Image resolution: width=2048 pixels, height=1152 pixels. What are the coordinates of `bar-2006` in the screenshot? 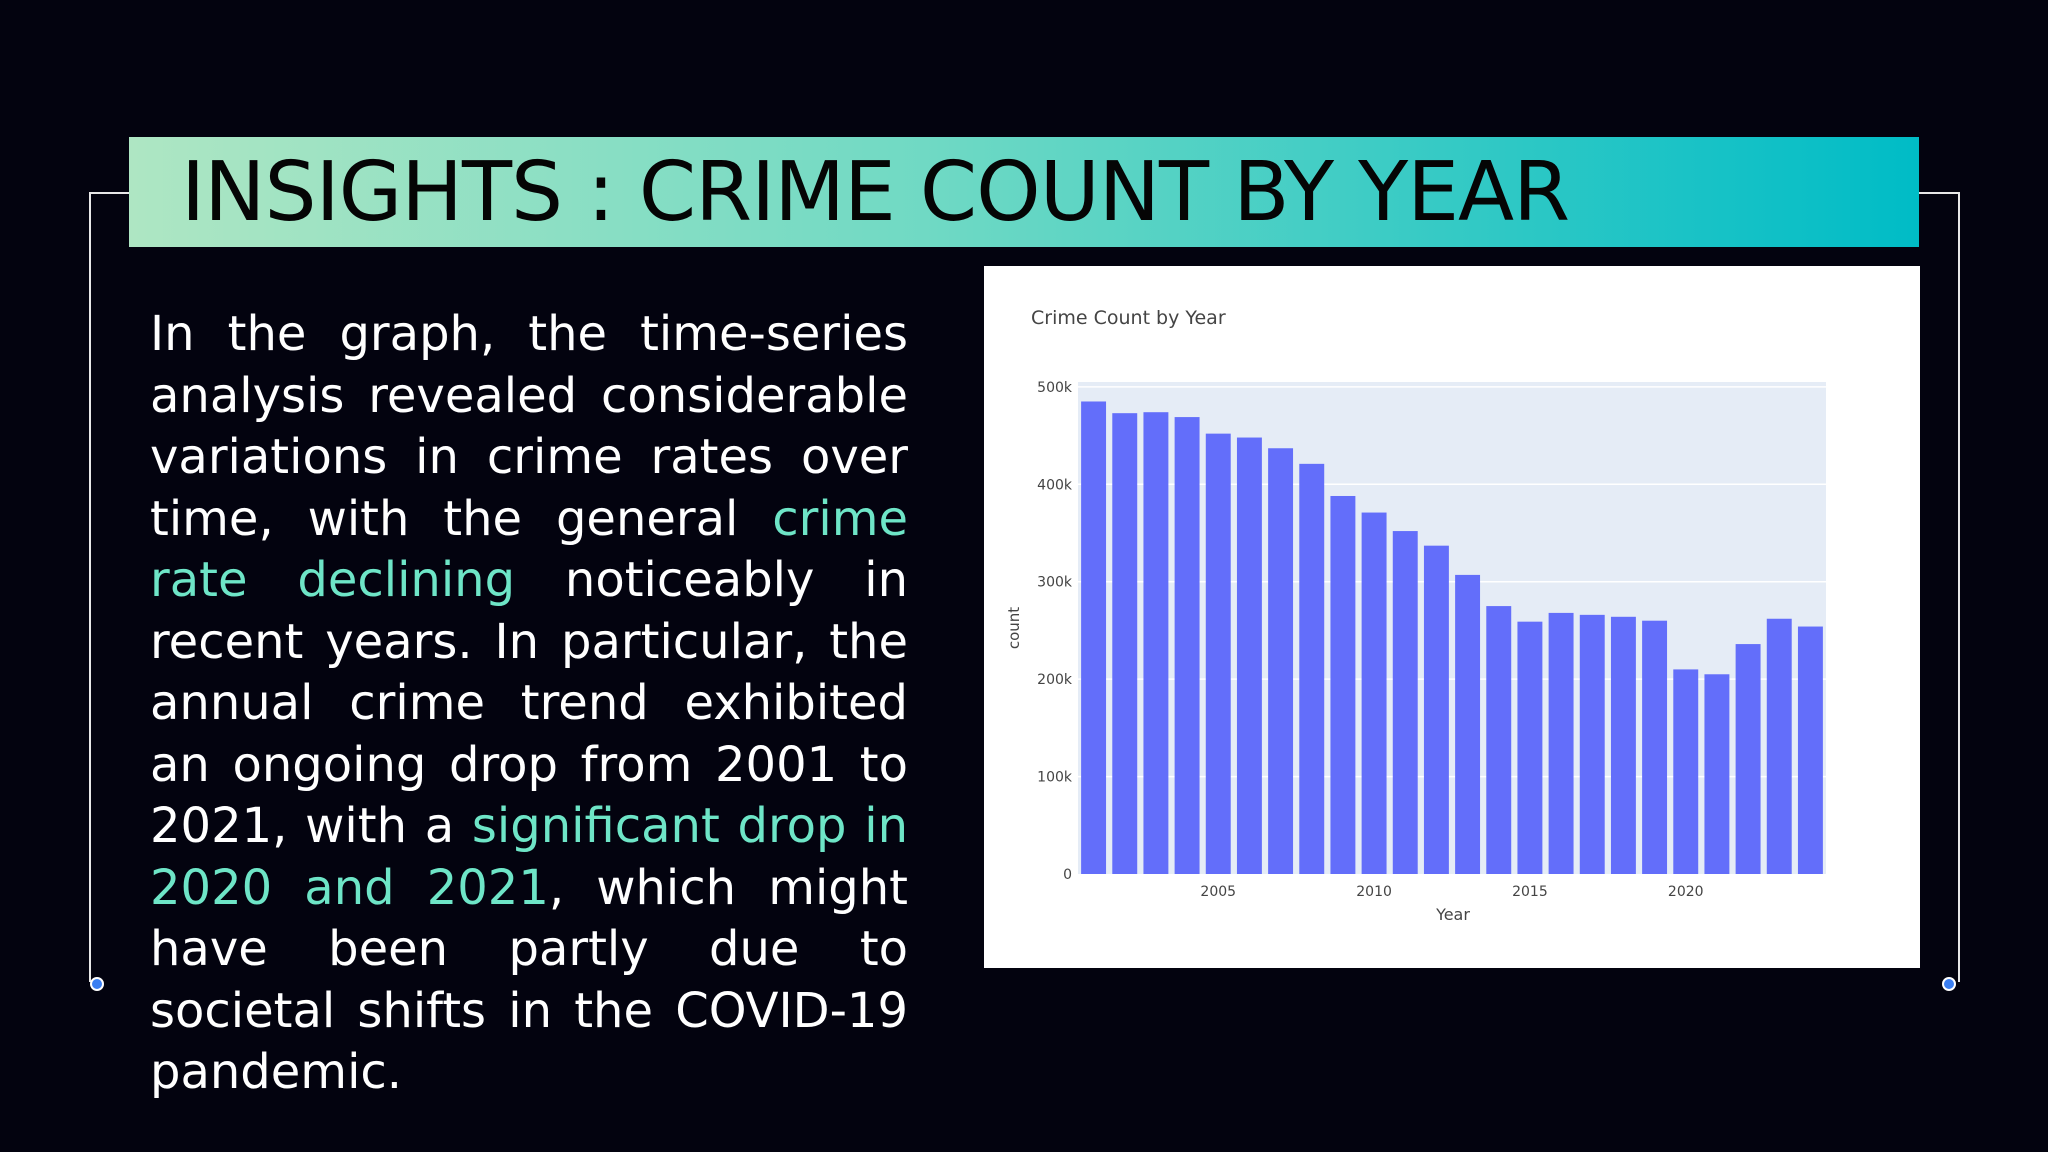 It's located at (1249, 655).